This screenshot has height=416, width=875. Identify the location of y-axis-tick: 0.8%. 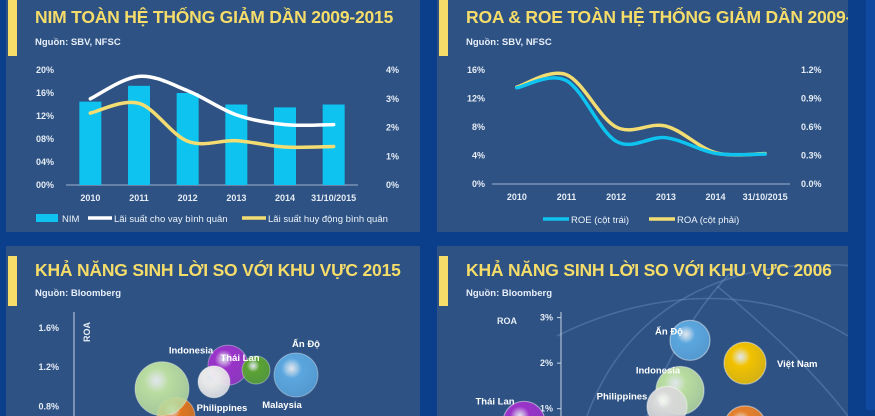
(48, 406).